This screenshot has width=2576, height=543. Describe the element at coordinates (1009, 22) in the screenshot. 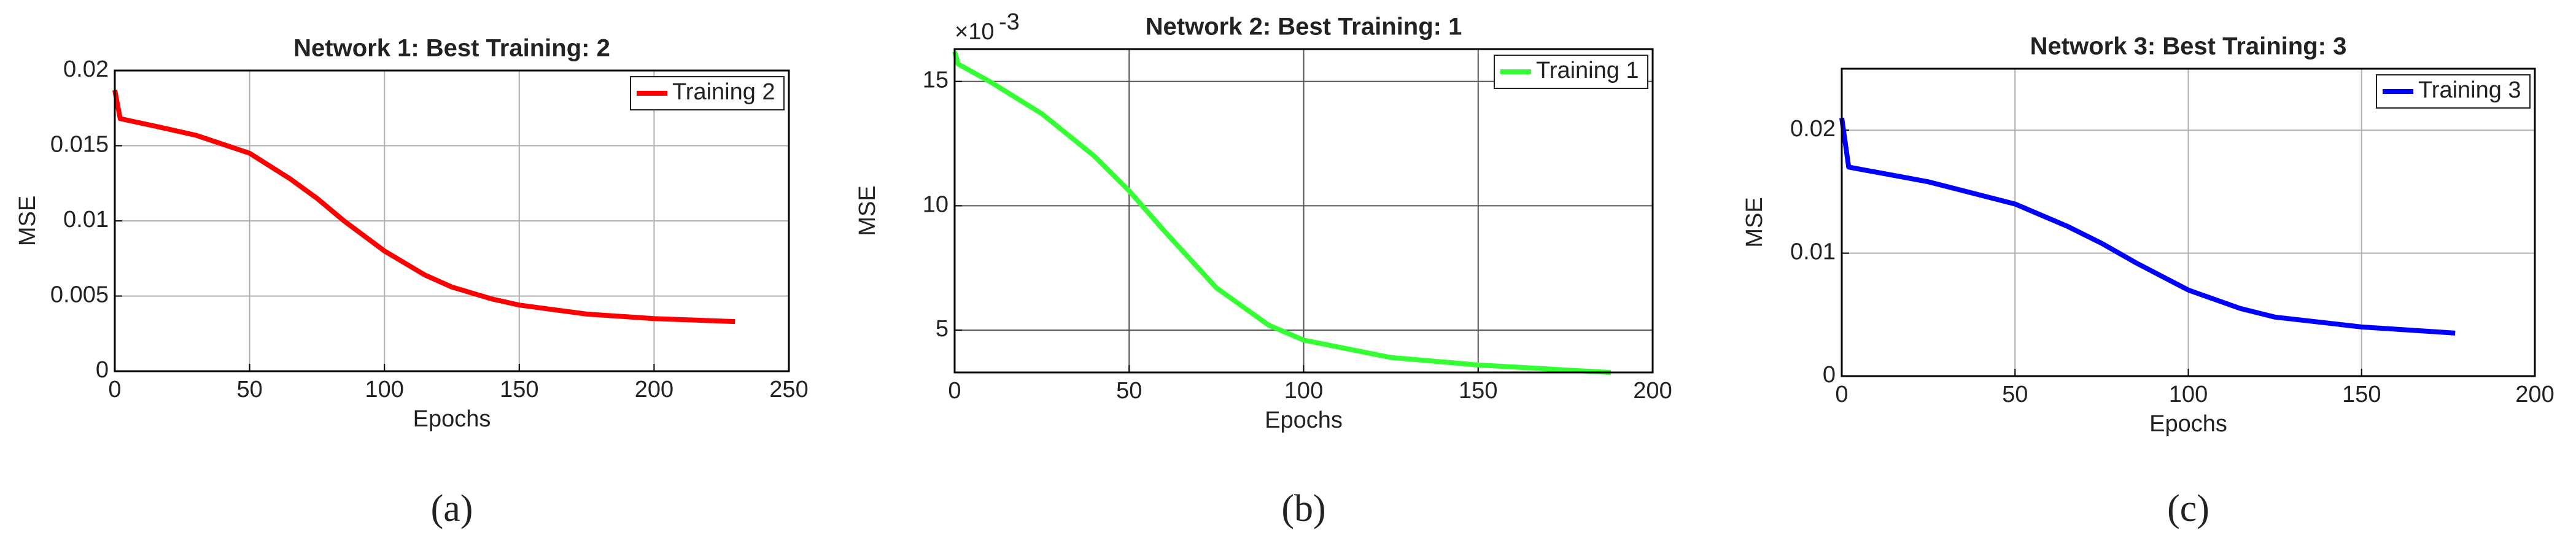

I see `y-multiplier-exp: -3` at that location.